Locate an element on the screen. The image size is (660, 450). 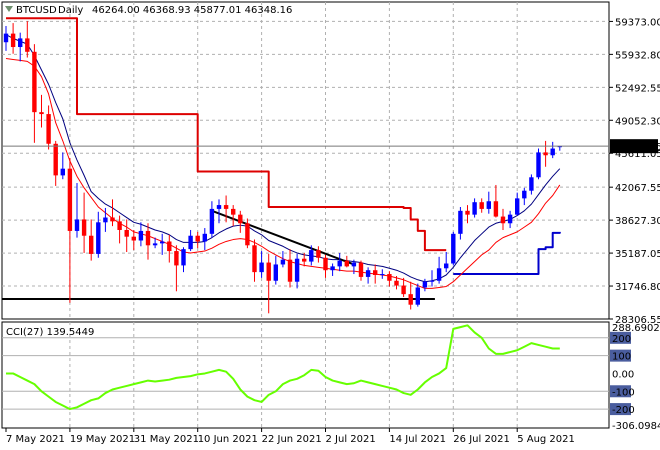
price-tick-label: 28306.55 is located at coordinates (637, 320).